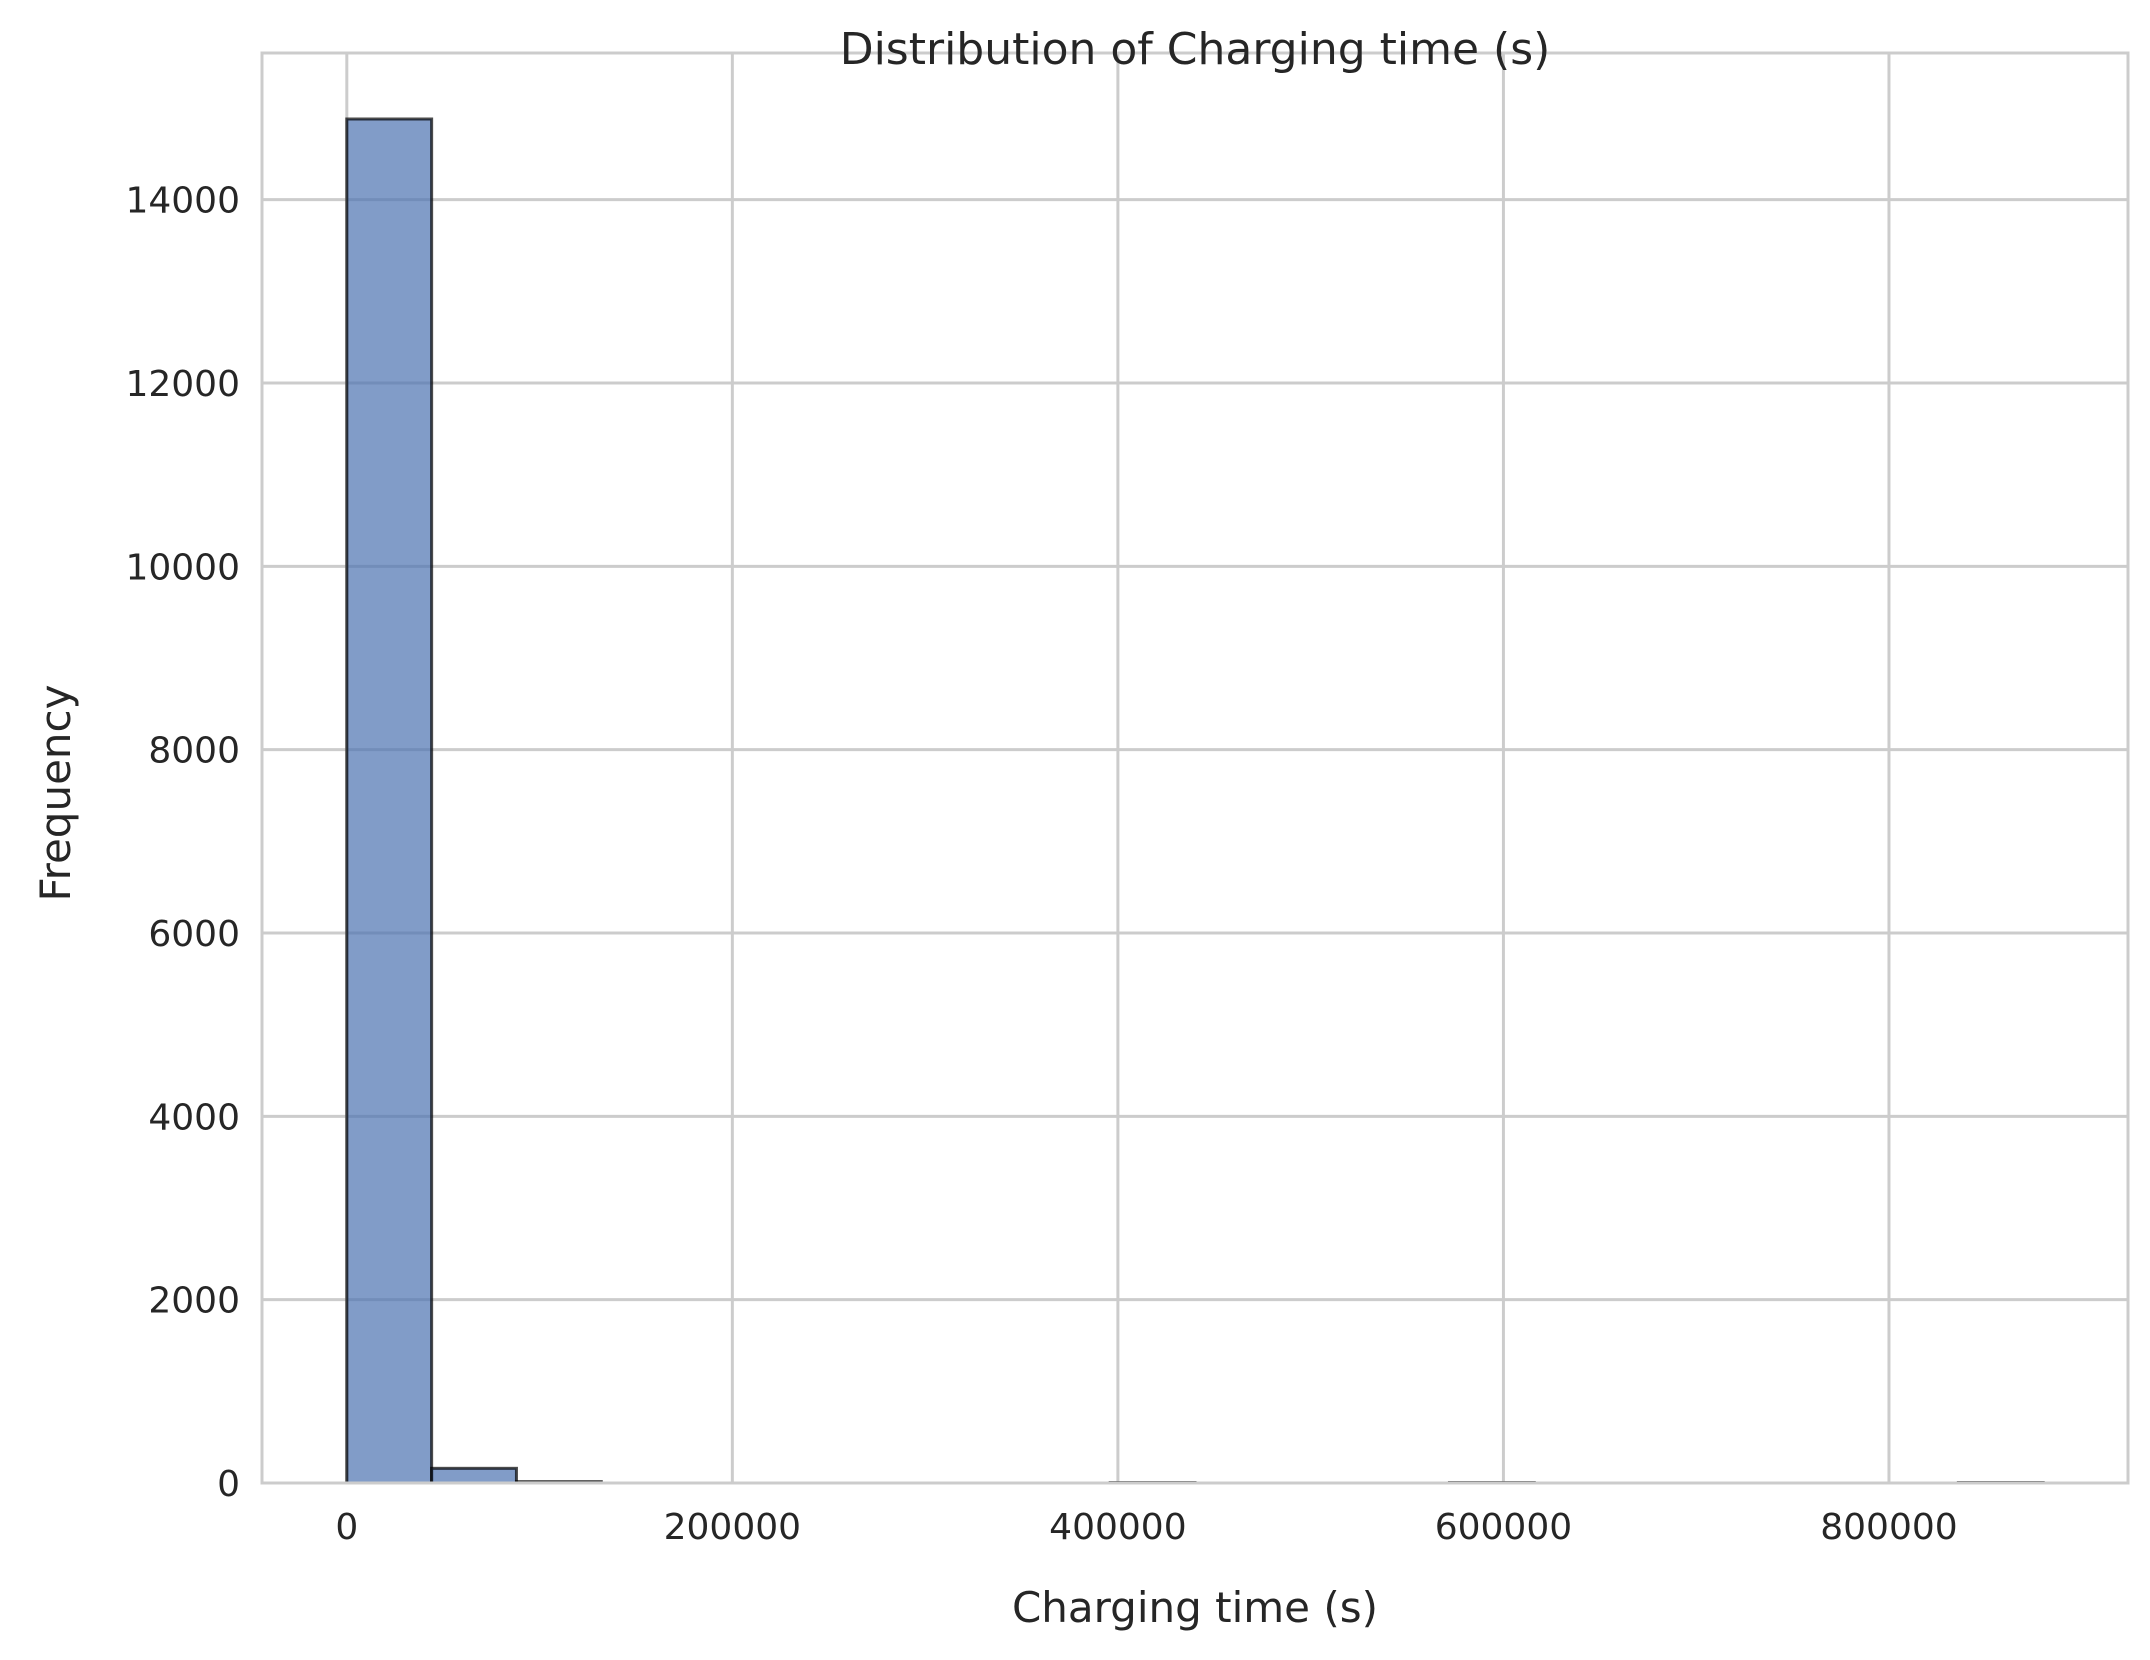 Image resolution: width=2150 pixels, height=1660 pixels. Describe the element at coordinates (346, 1527) in the screenshot. I see `x-tick-label: 0` at that location.